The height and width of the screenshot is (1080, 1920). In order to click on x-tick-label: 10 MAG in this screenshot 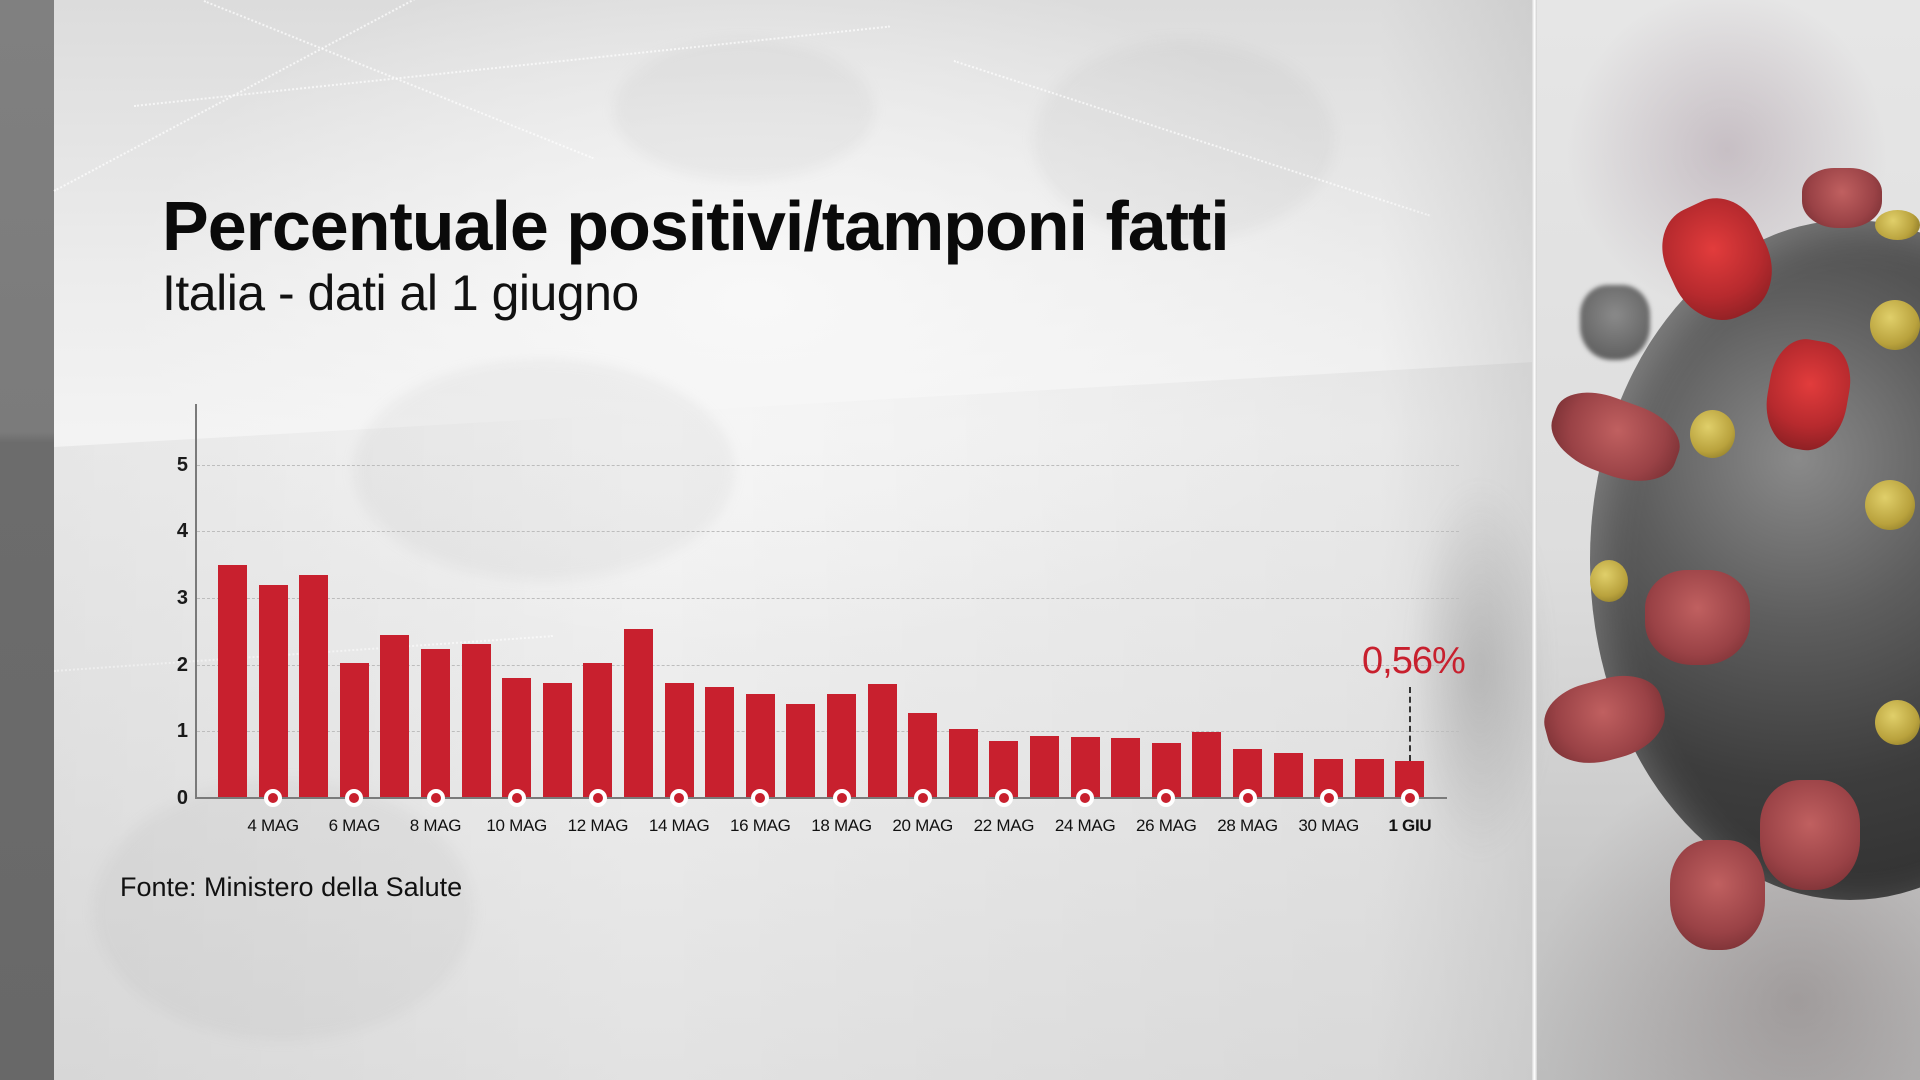, I will do `click(516, 825)`.